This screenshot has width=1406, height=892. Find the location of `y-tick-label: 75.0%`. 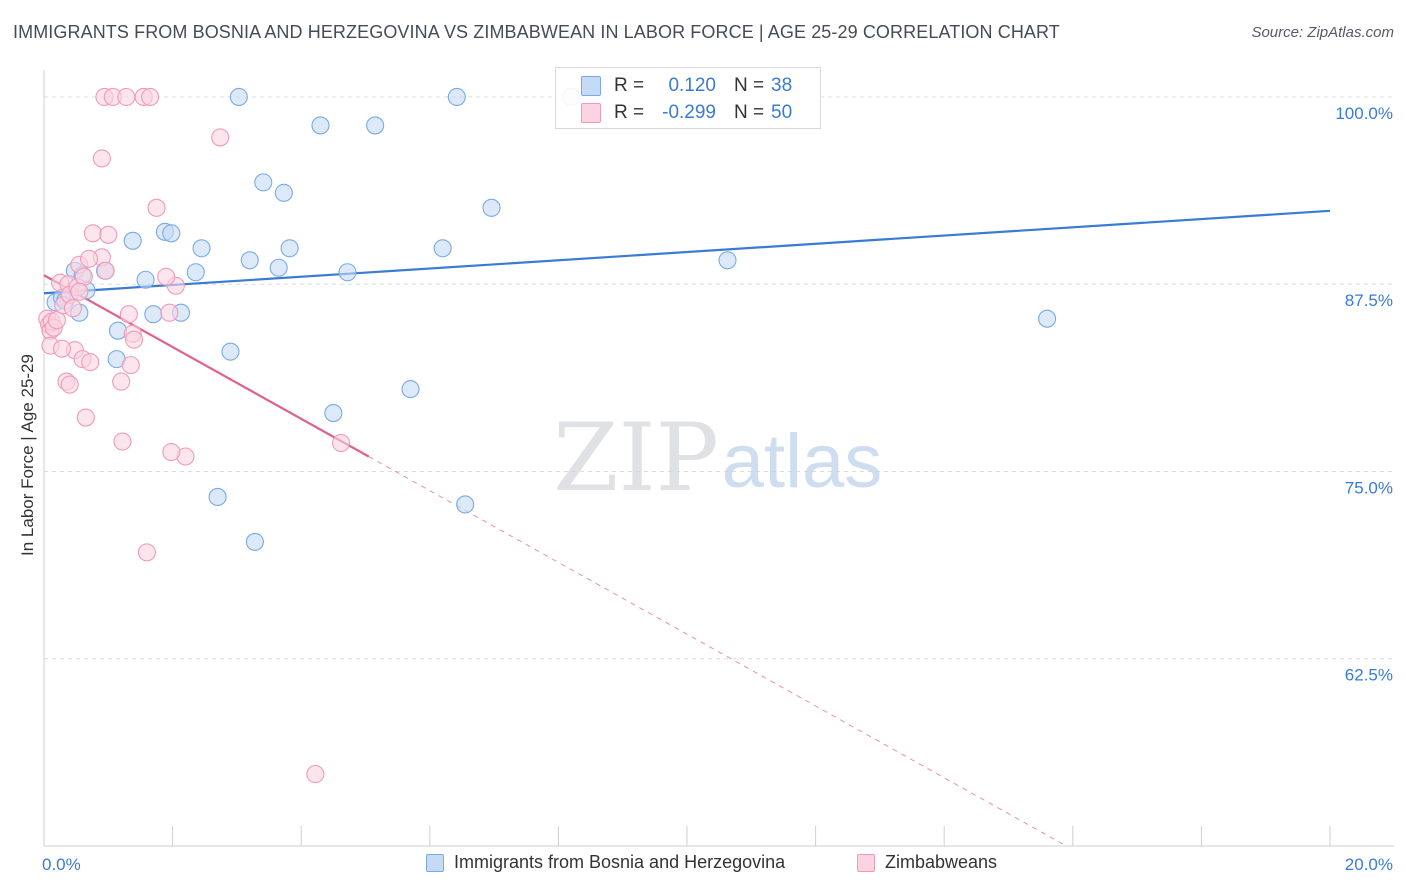

y-tick-label: 75.0% is located at coordinates (1369, 487).